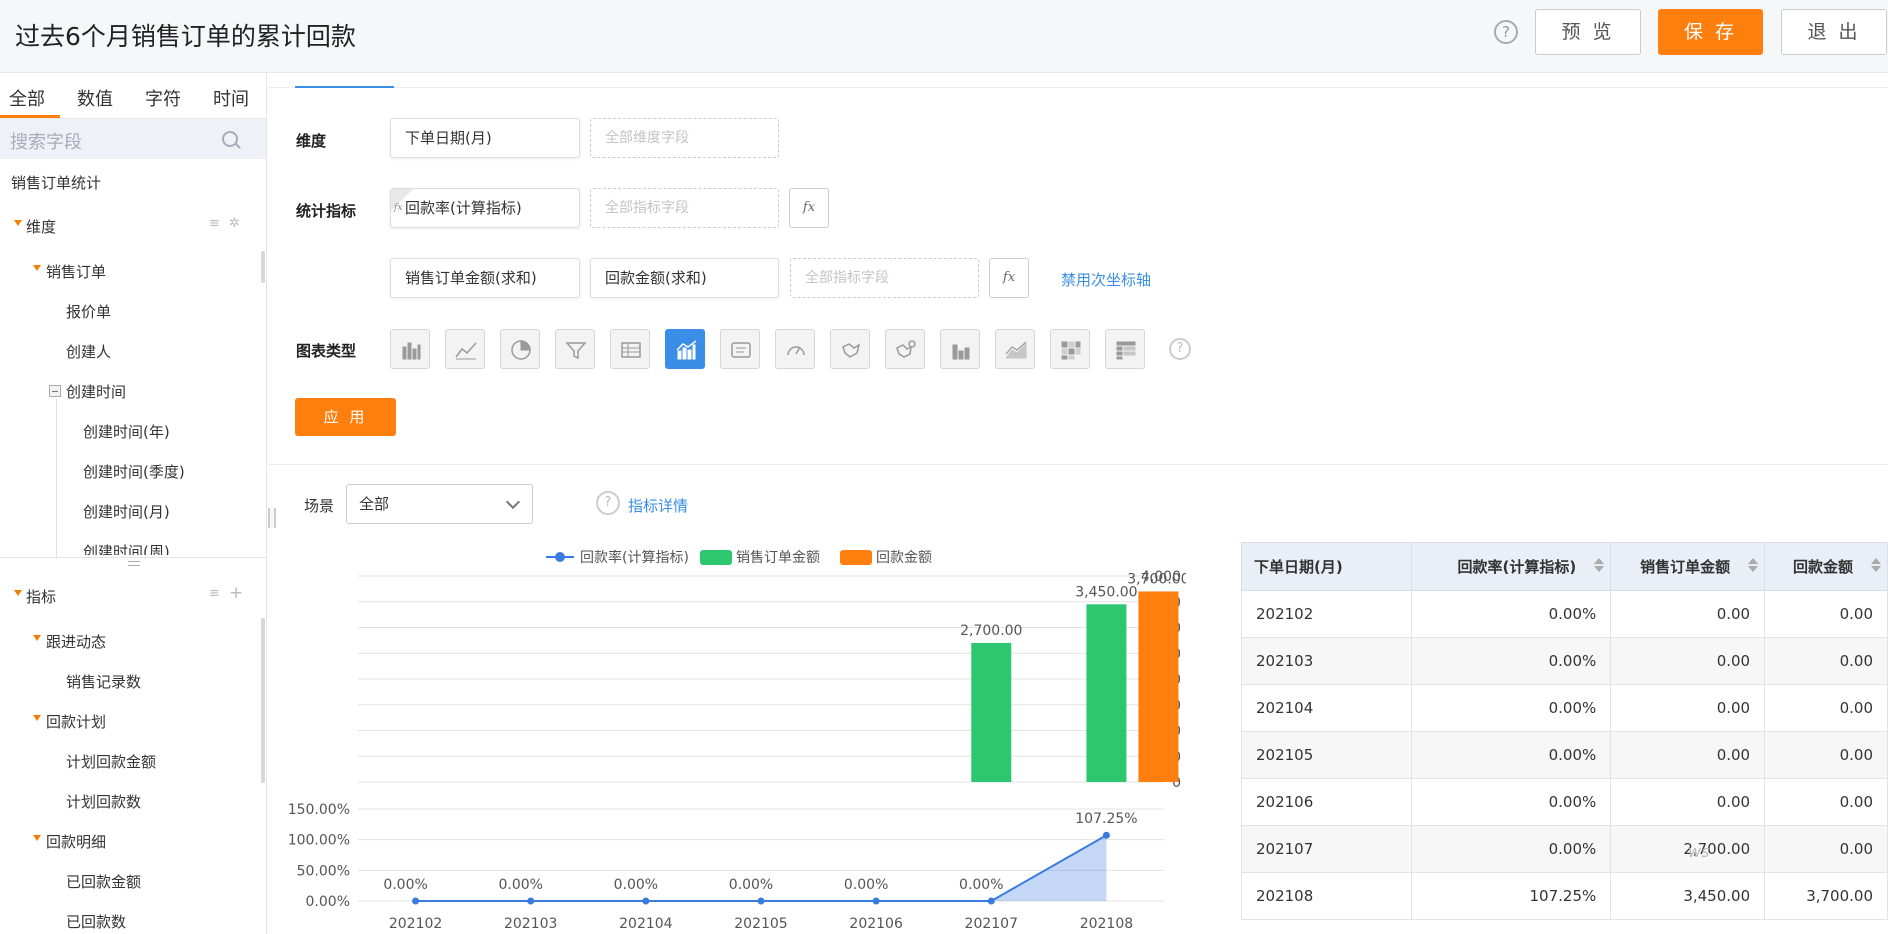  Describe the element at coordinates (311, 141) in the screenshot. I see `dimension-label: 维度` at that location.